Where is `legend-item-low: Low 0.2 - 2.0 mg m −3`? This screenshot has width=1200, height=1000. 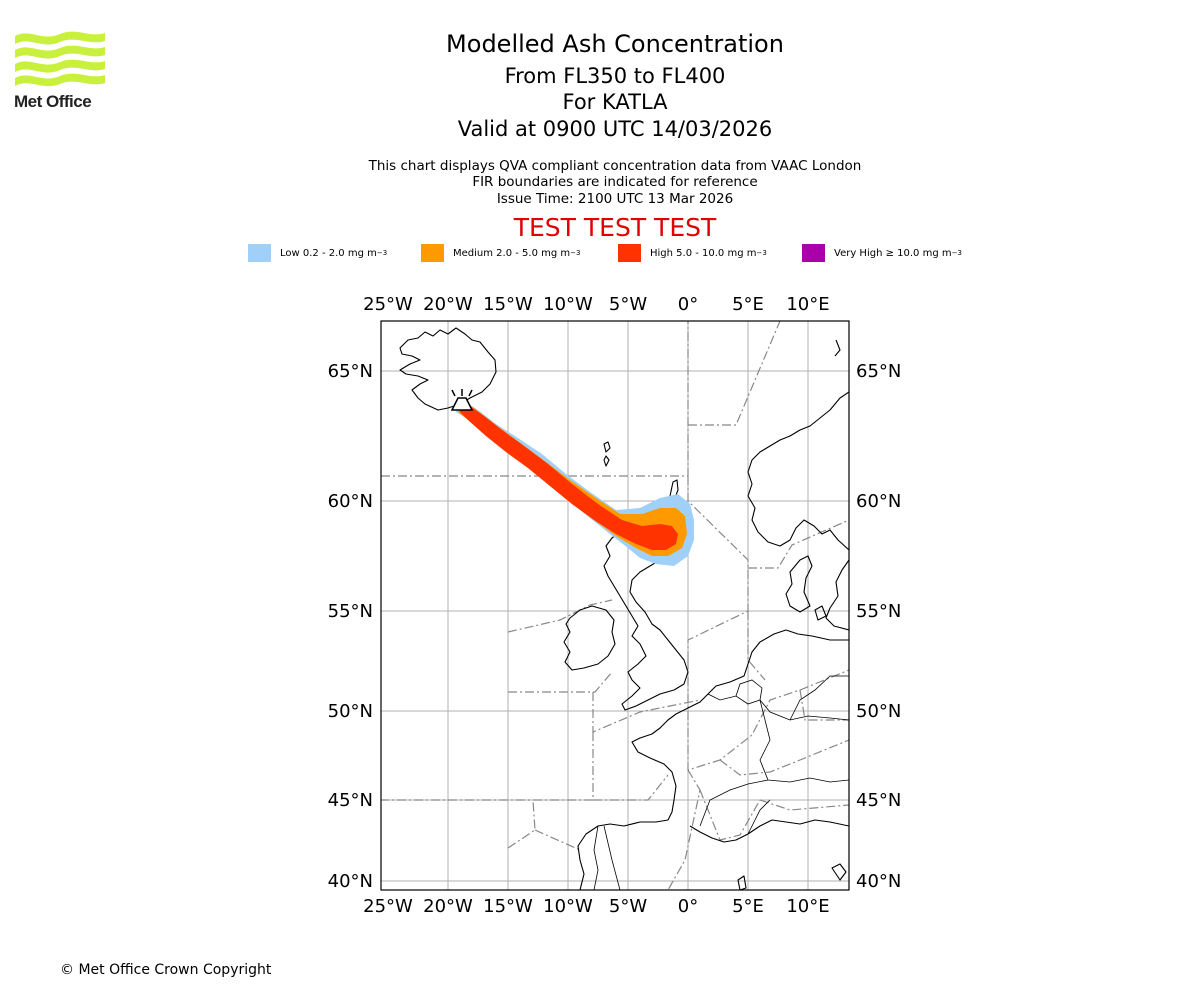
legend-item-low: Low 0.2 - 2.0 mg m −3 is located at coordinates (317, 253).